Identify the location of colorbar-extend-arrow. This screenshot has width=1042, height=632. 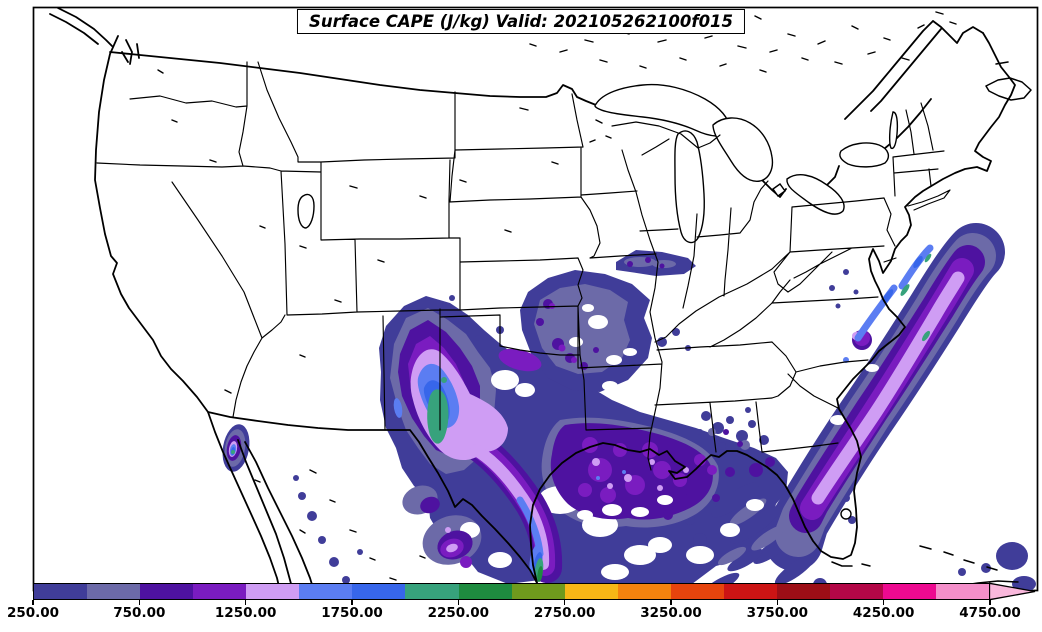
(1012, 591).